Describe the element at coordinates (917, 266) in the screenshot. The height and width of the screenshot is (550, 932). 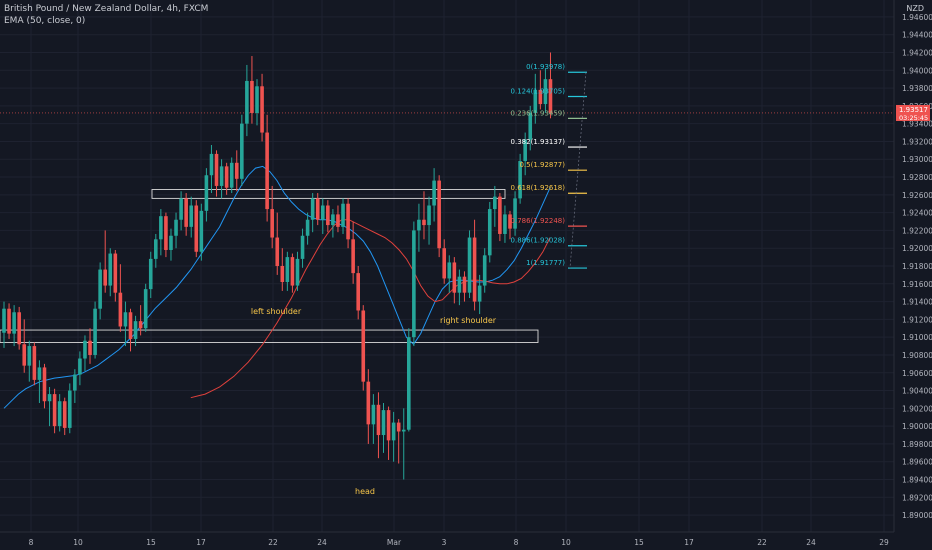
I see `y-tick-label: 1.91800` at that location.